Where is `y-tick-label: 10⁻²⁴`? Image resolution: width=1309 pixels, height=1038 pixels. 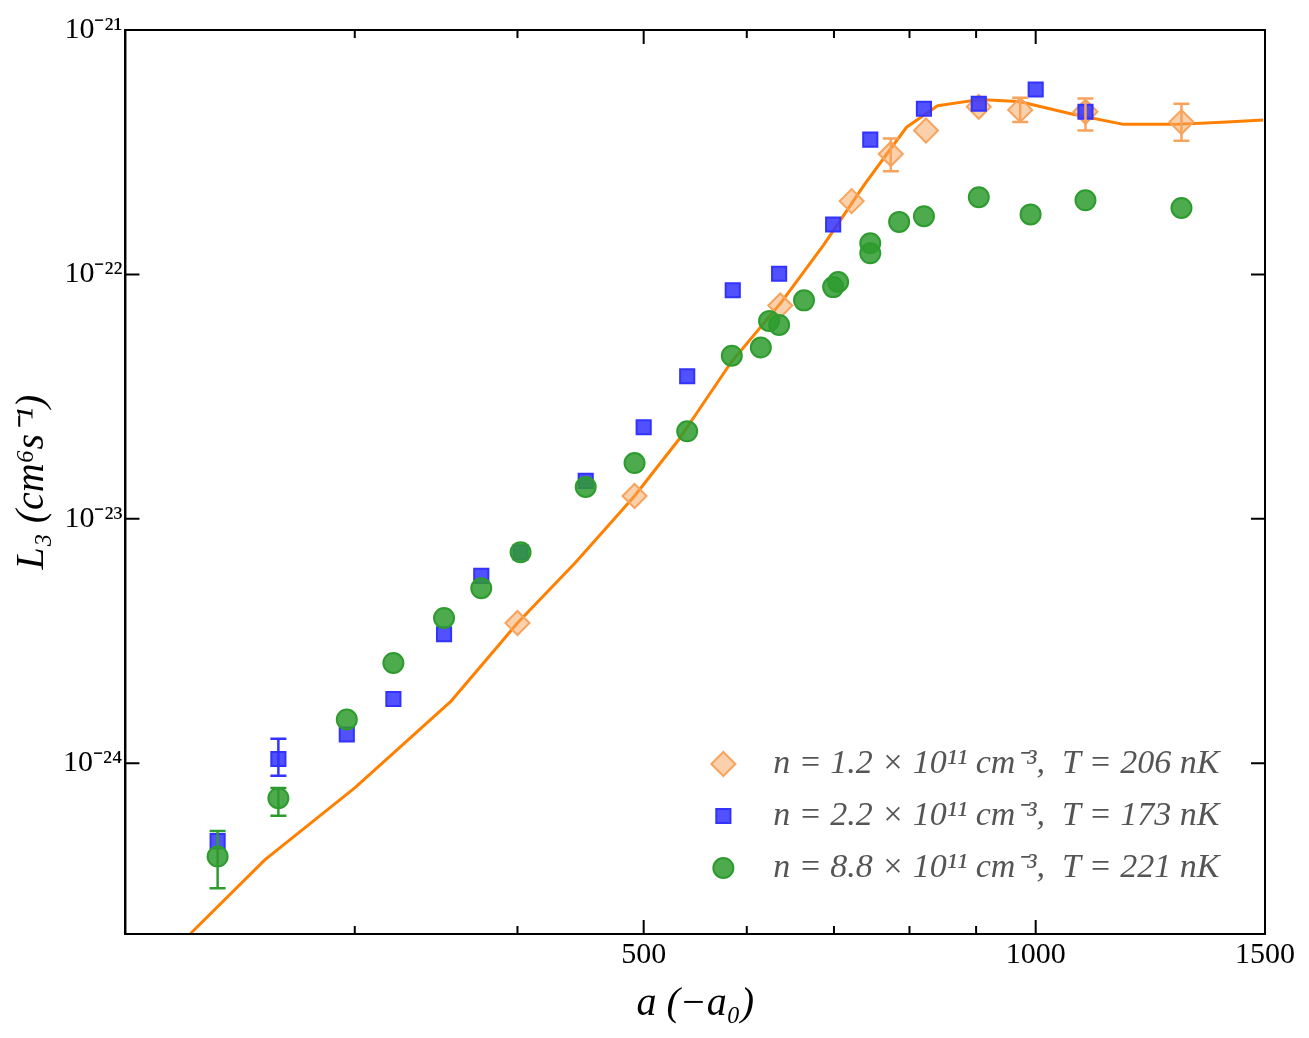
y-tick-label: 10⁻²⁴ is located at coordinates (93, 761).